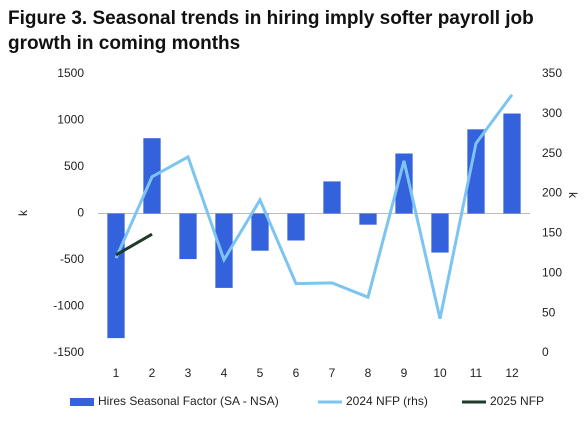 This screenshot has height=434, width=584. Describe the element at coordinates (82, 402) in the screenshot. I see `legend-swatch` at that location.